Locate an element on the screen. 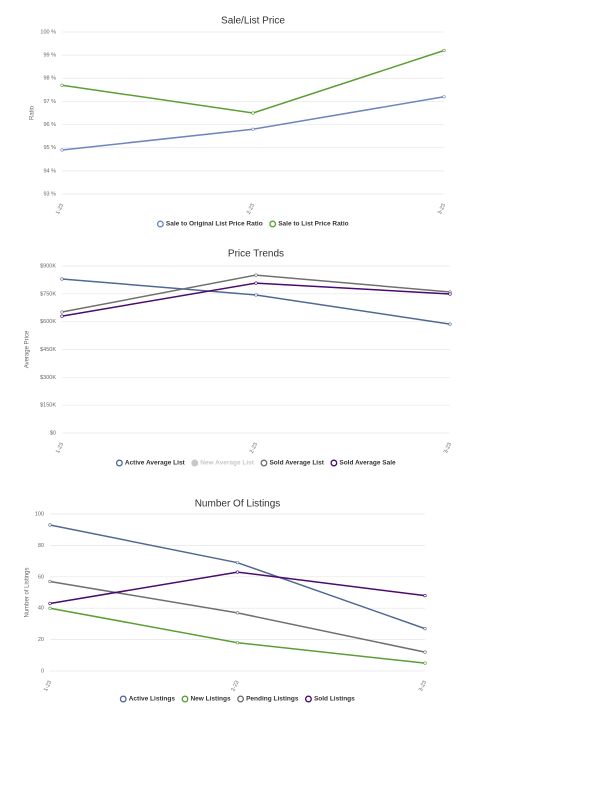 The height and width of the screenshot is (792, 612). y-tick-label: 100 % is located at coordinates (48, 32).